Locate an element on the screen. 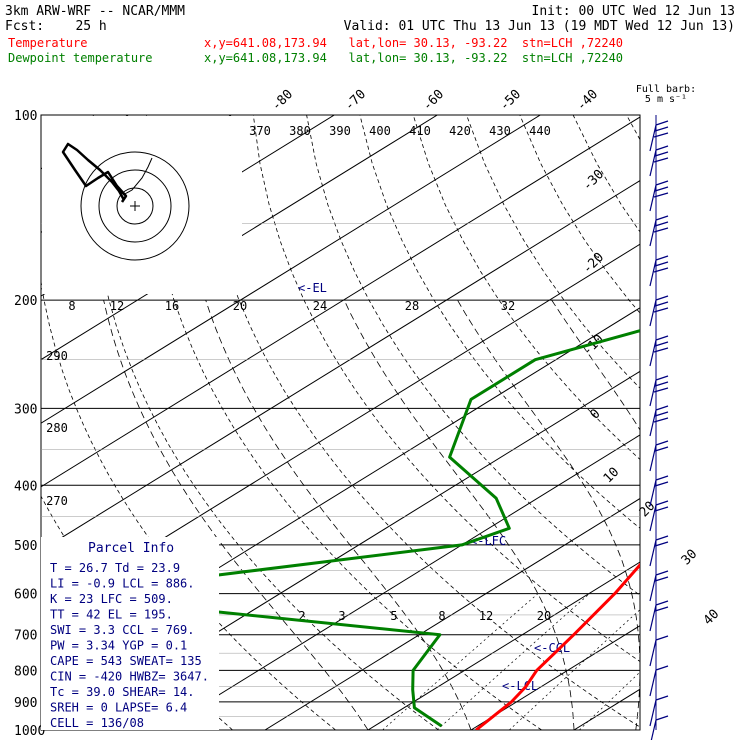  temperature-profile-line is located at coordinates (557, 646).